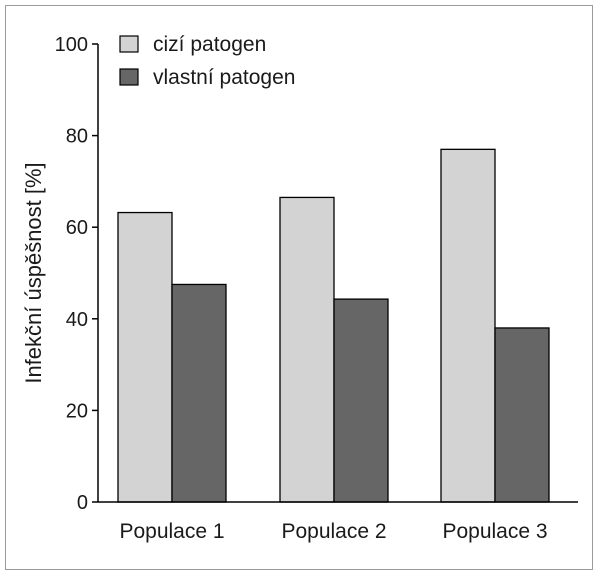 The width and height of the screenshot is (600, 577). Describe the element at coordinates (209, 44) in the screenshot. I see `legend-label: cizí patogen` at that location.